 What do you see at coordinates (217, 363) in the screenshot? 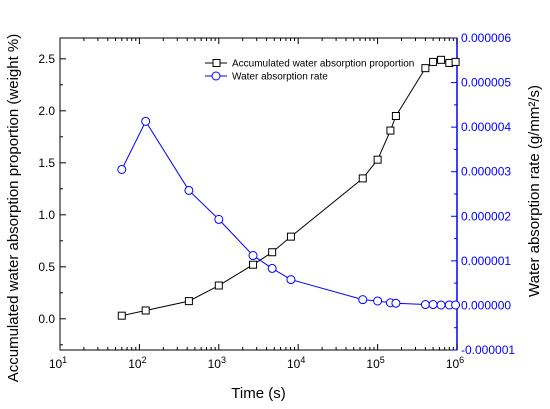
I see `x-tick-label: 10³` at bounding box center [217, 363].